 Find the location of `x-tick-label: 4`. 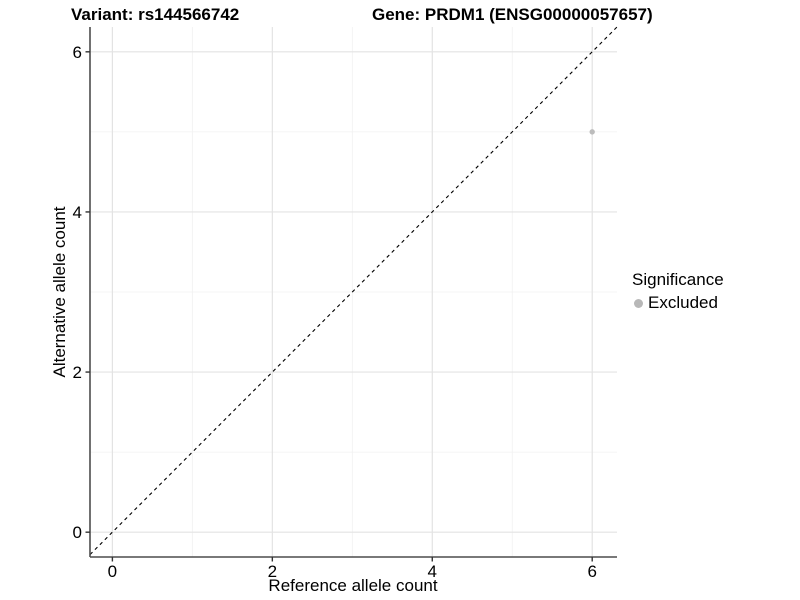

x-tick-label: 4 is located at coordinates (432, 571).